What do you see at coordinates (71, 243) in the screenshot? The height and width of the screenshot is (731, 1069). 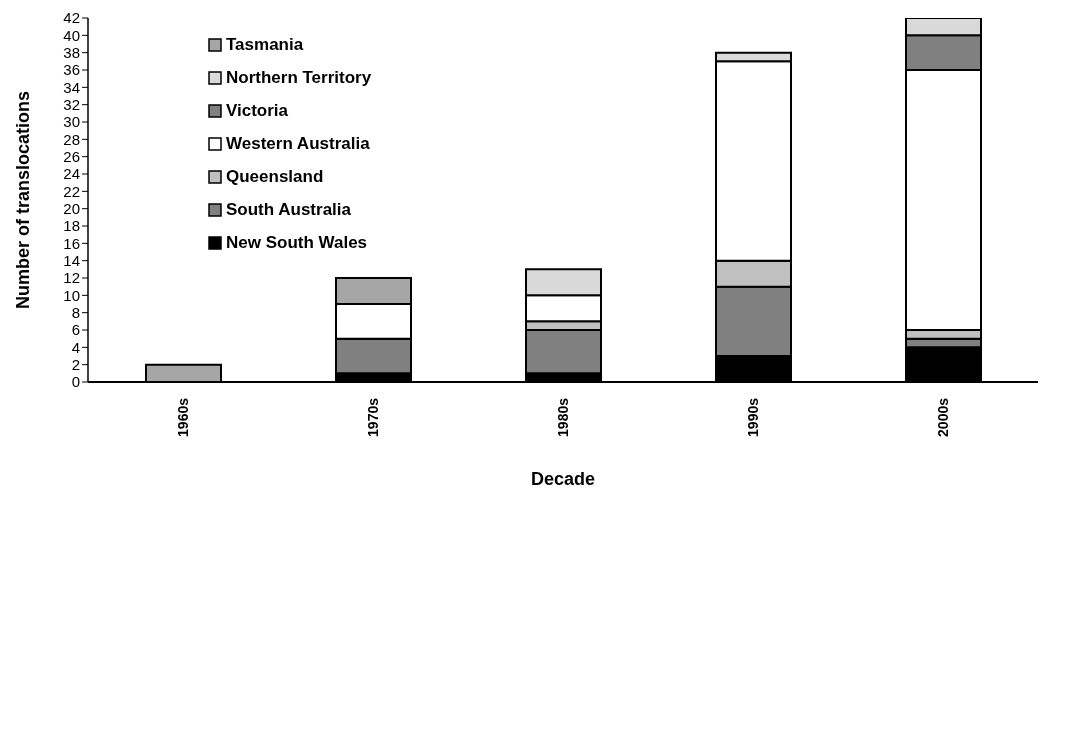 I see `y-tick-label: 16` at bounding box center [71, 243].